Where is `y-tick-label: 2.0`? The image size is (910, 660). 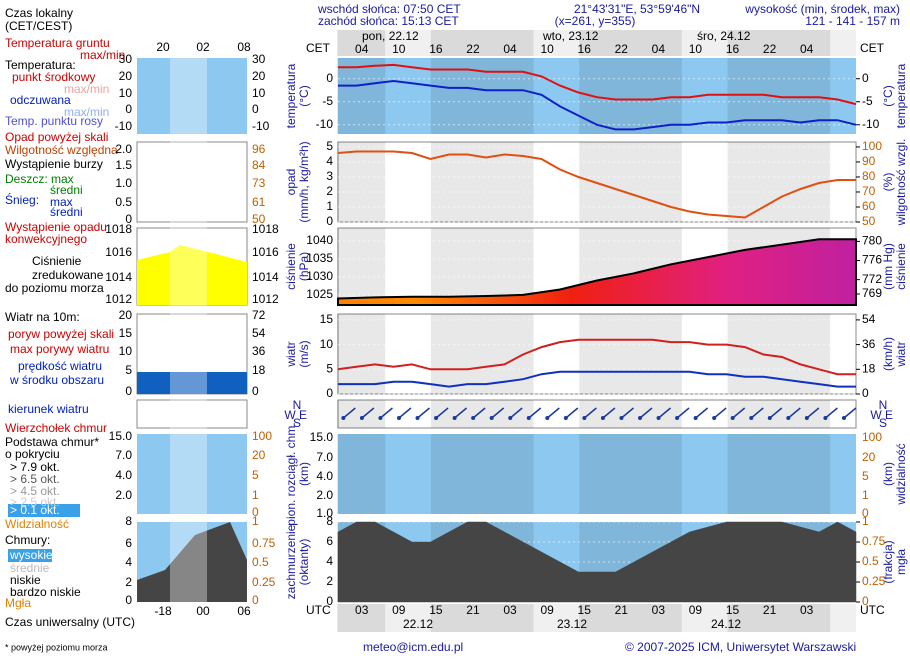 y-tick-label: 2.0 is located at coordinates (324, 495).